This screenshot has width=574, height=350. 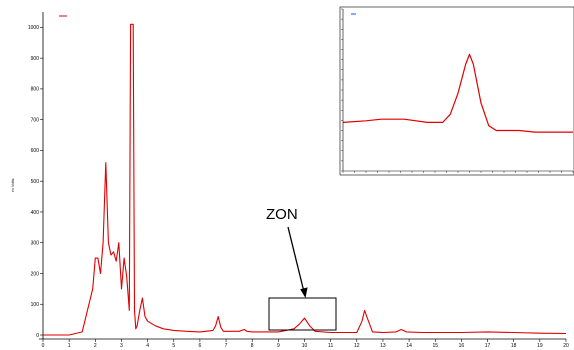 I want to click on y-tick-label: 800, so click(x=35, y=90).